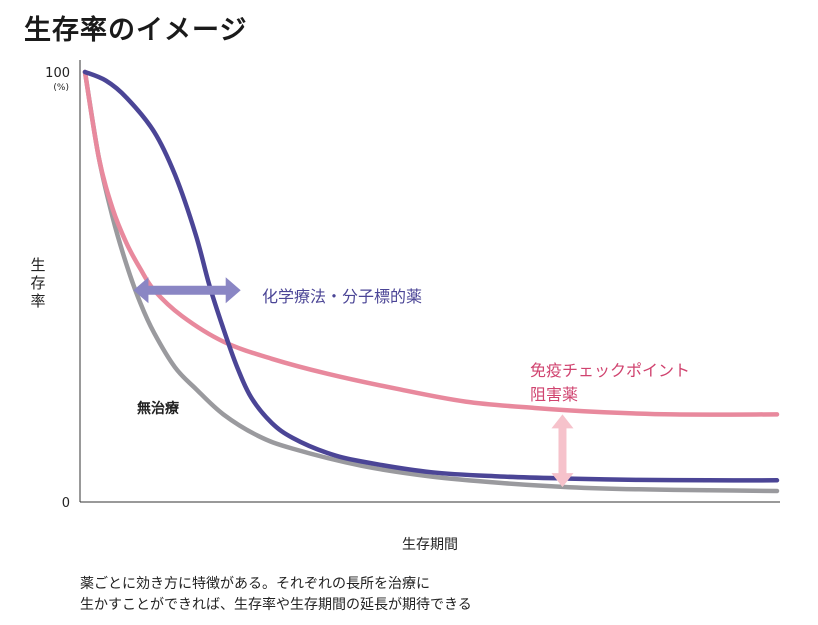 The height and width of the screenshot is (625, 818). I want to click on caption-line-1: 薬ごとに効き方に特徴がある。それぞれの長所を治療に, so click(255, 584).